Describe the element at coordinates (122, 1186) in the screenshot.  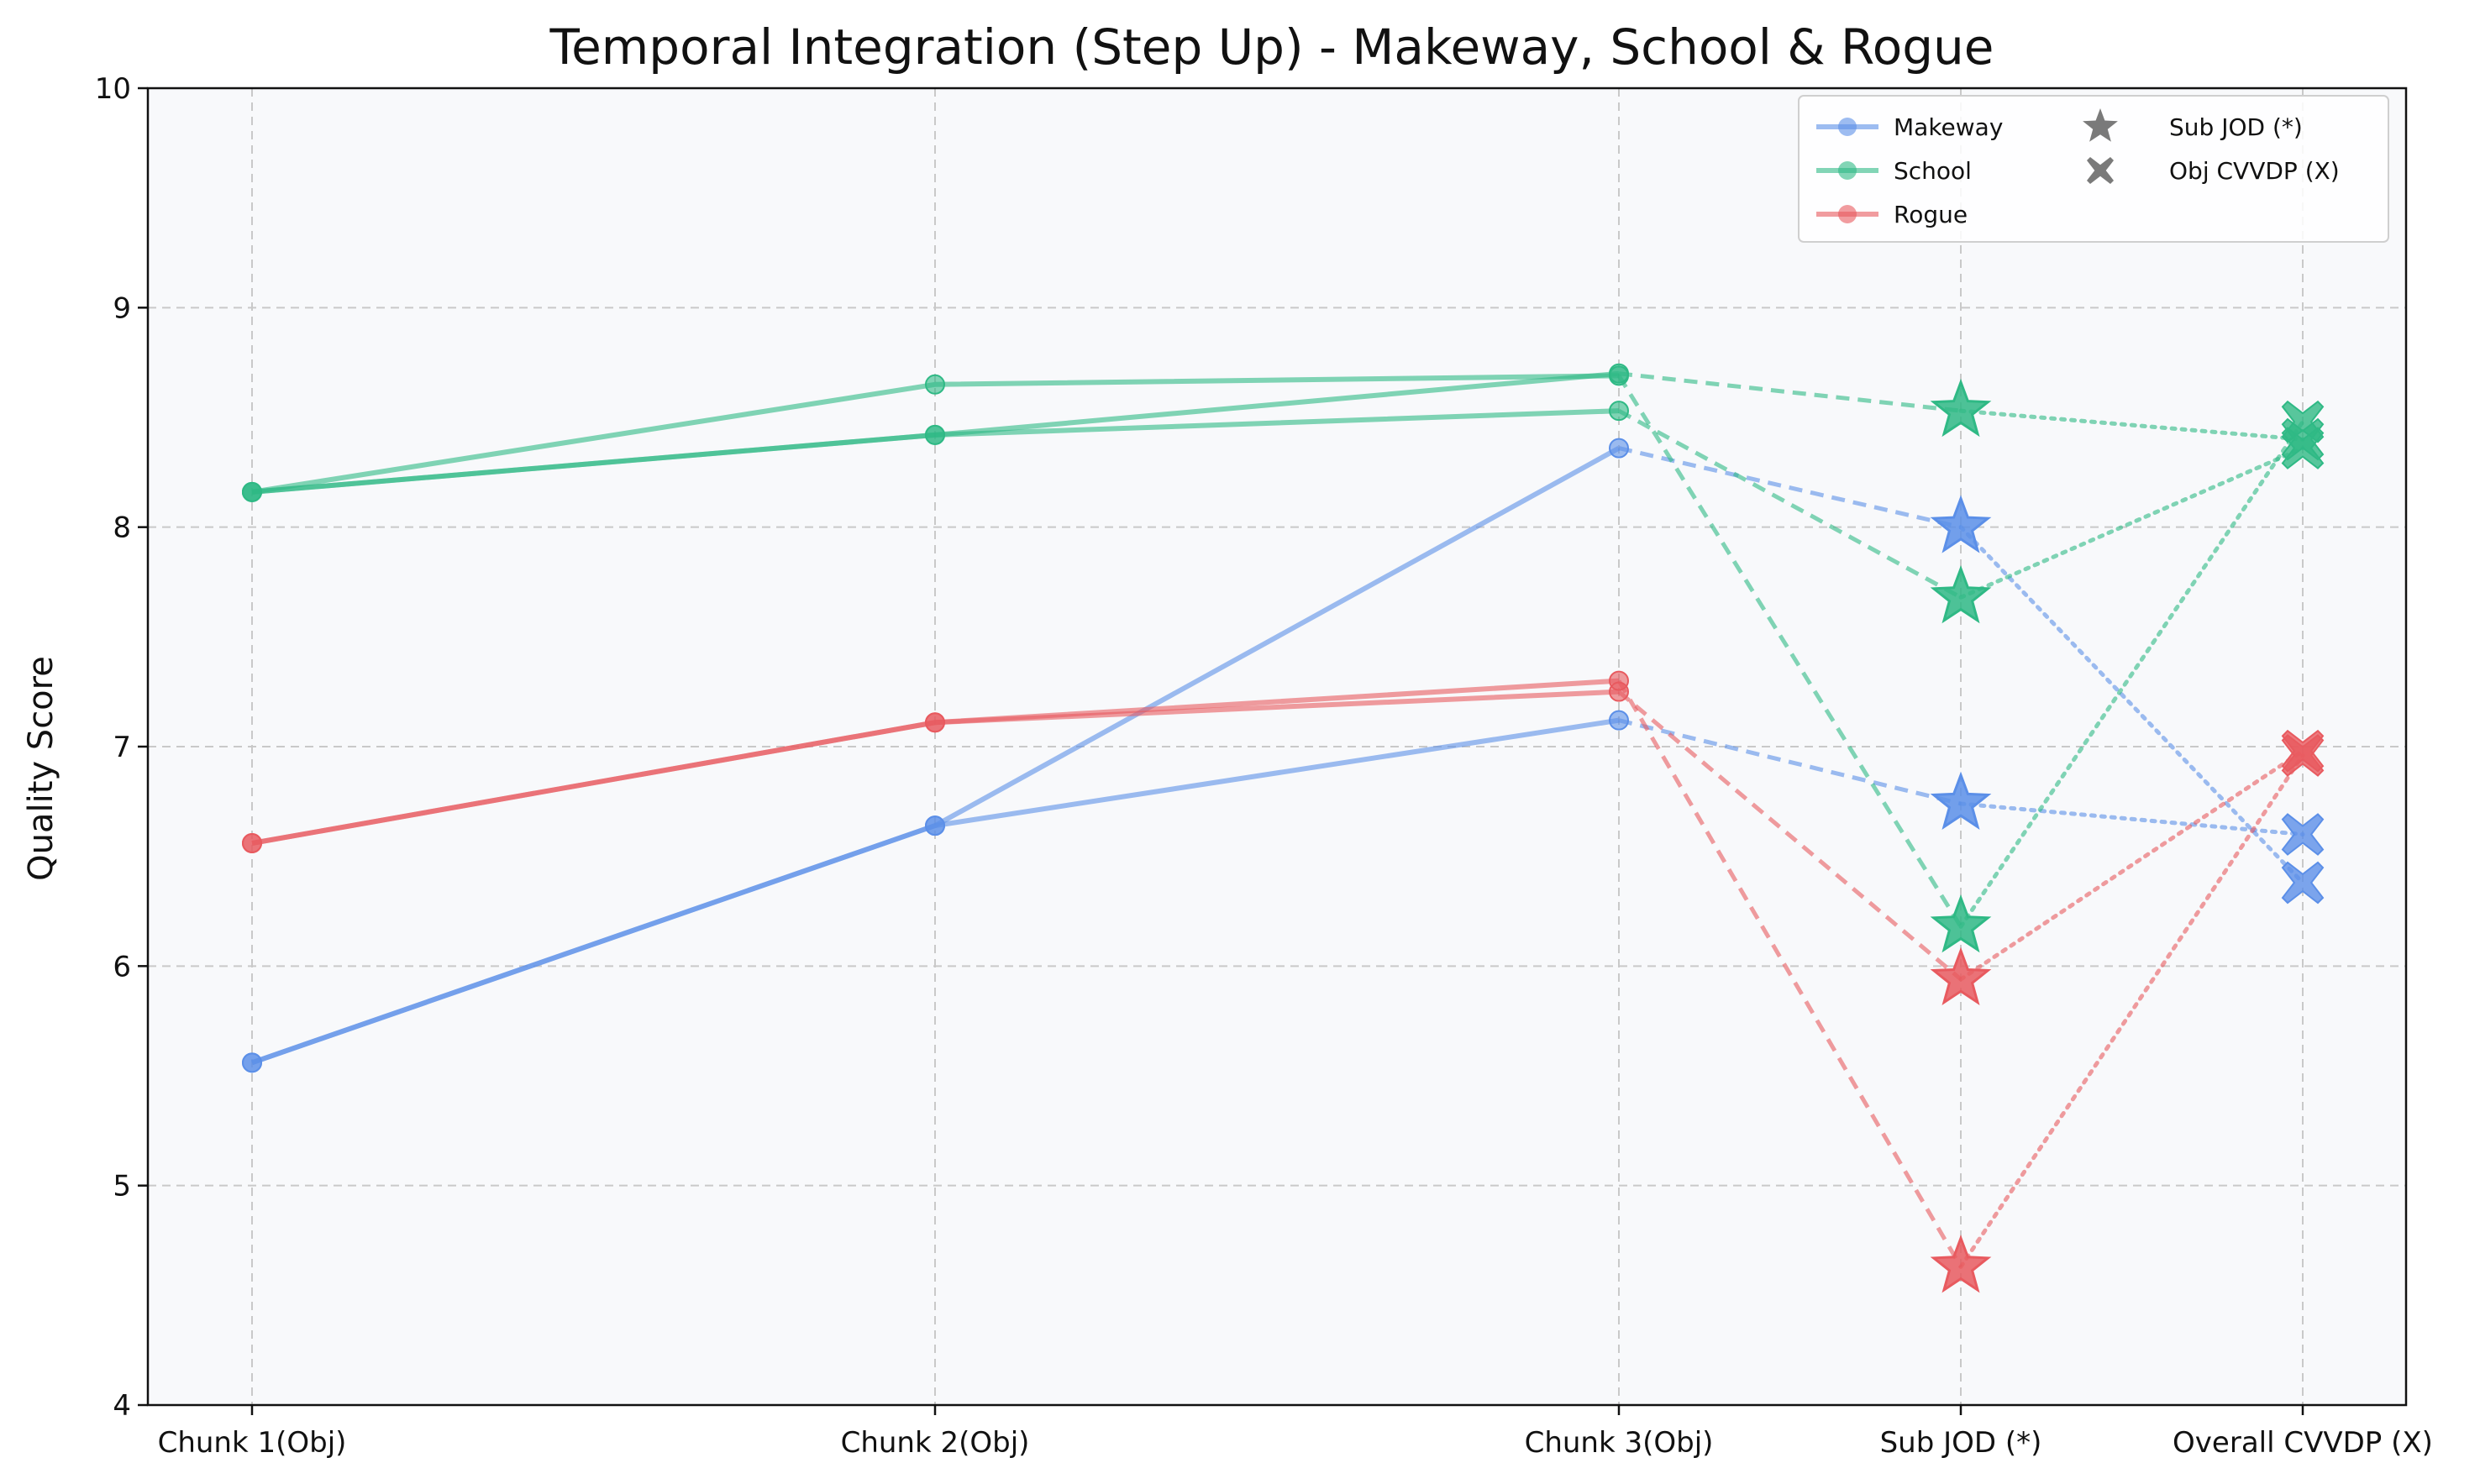
I see `y-tick-label: 5` at that location.